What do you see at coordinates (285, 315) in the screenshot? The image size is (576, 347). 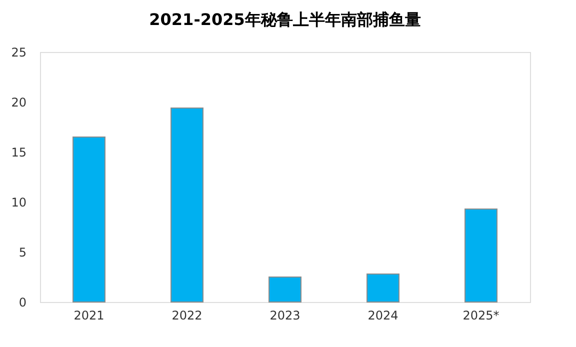 I see `x-tick-label: 2023` at bounding box center [285, 315].